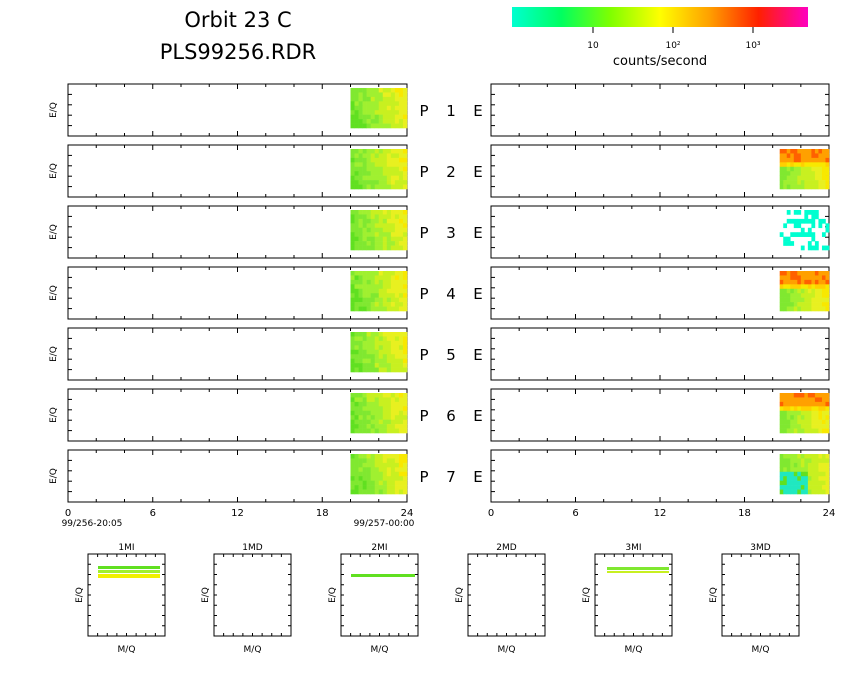 Image resolution: width=850 pixels, height=680 pixels. I want to click on y-axis-label: E/Q, so click(54, 171).